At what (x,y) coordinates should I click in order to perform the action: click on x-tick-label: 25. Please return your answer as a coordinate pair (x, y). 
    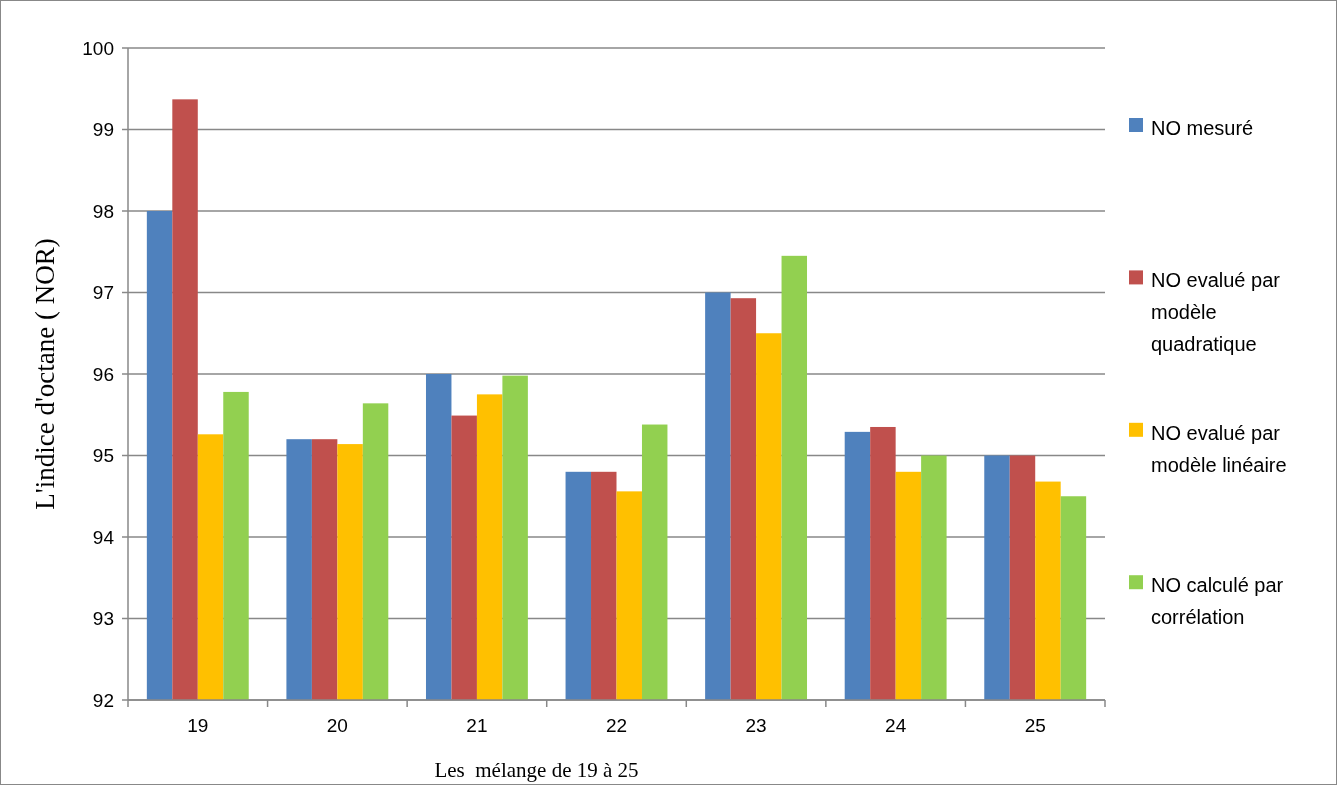
    Looking at the image, I should click on (1035, 725).